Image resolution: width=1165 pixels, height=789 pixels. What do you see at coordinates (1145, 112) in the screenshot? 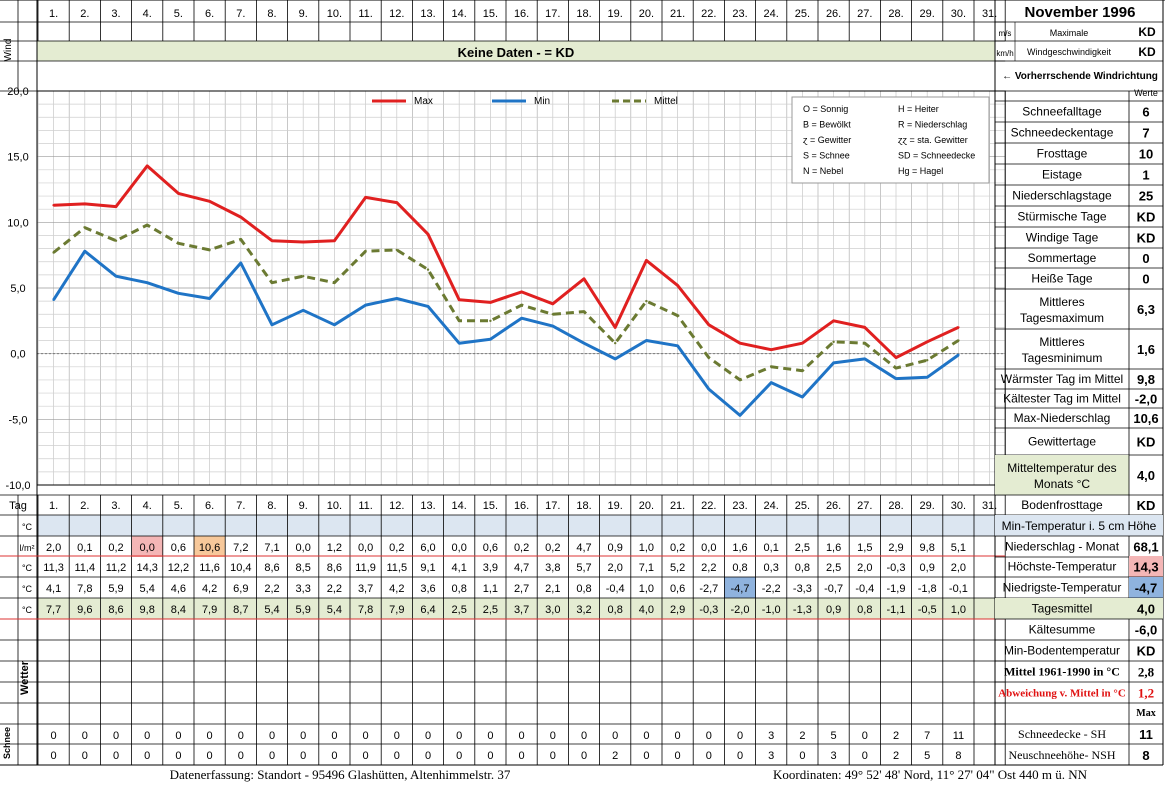
I see `stat-value: 6` at bounding box center [1145, 112].